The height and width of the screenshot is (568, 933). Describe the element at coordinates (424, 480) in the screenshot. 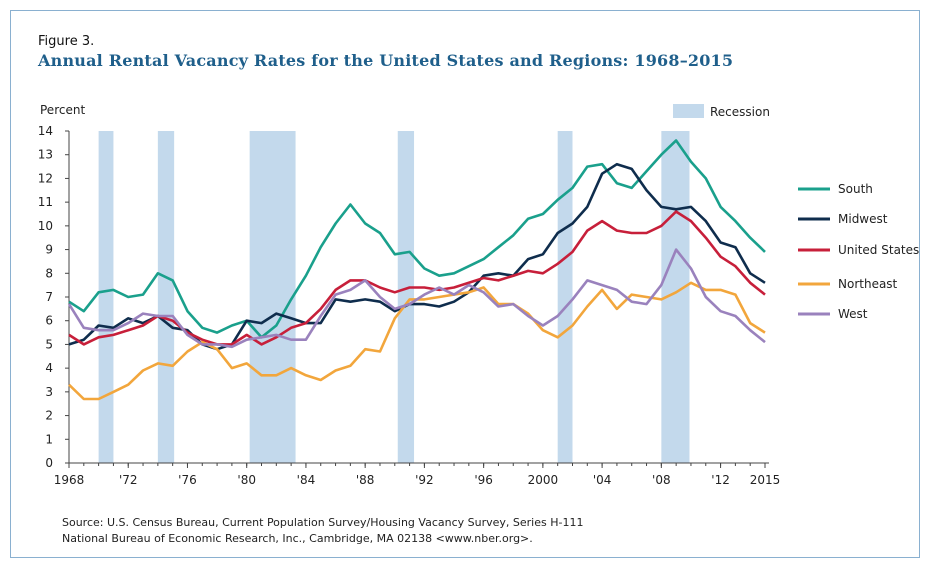

I see `x-tick-label: '92` at that location.